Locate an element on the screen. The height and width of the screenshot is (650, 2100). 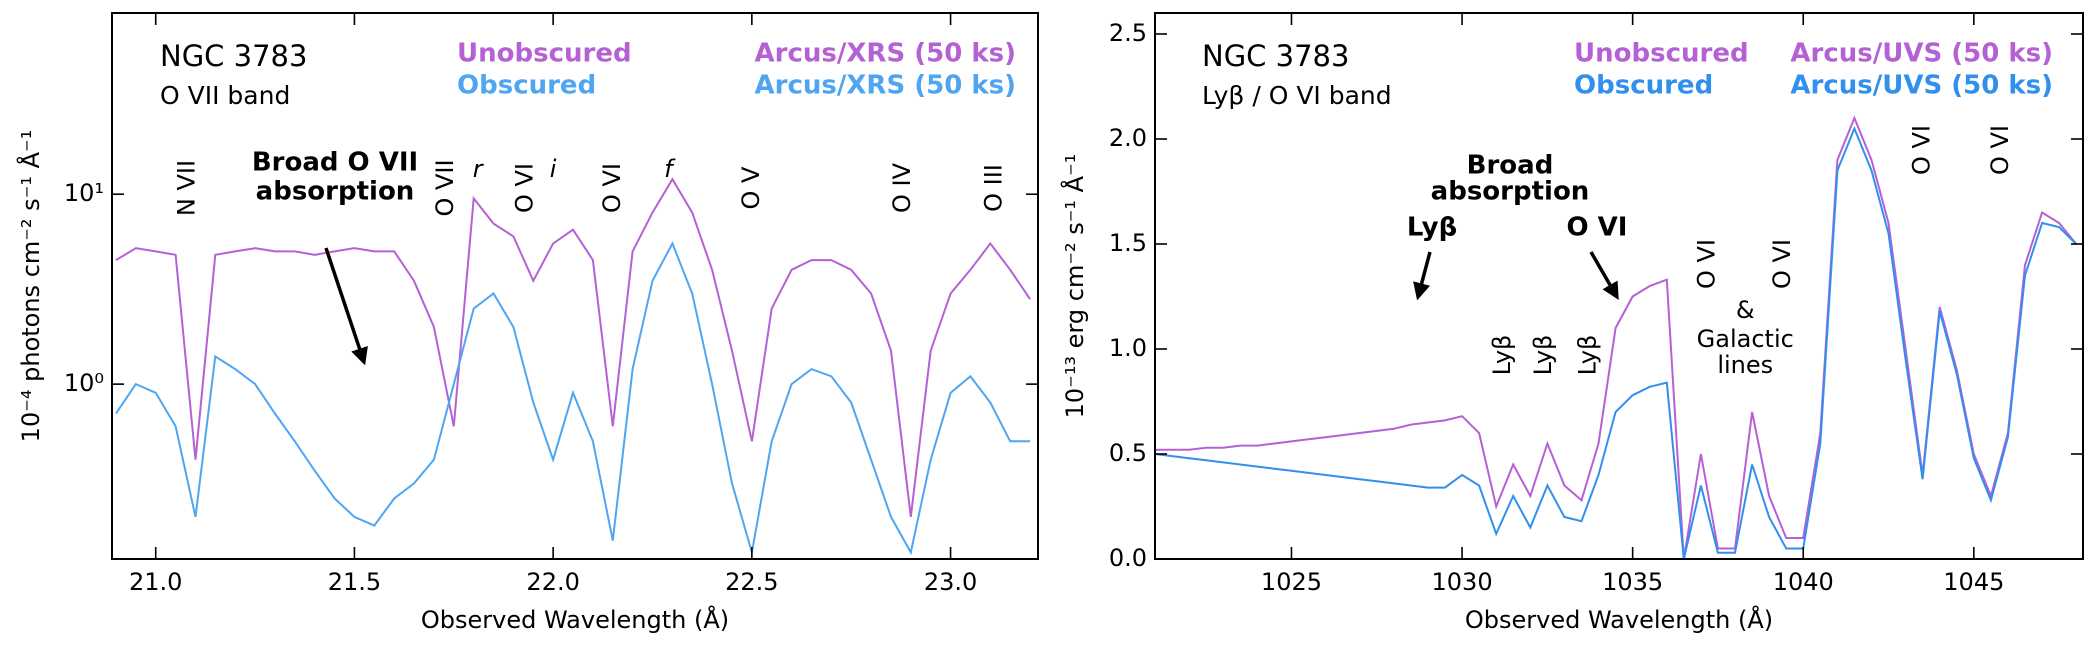
annotation: Broad is located at coordinates (1510, 166).